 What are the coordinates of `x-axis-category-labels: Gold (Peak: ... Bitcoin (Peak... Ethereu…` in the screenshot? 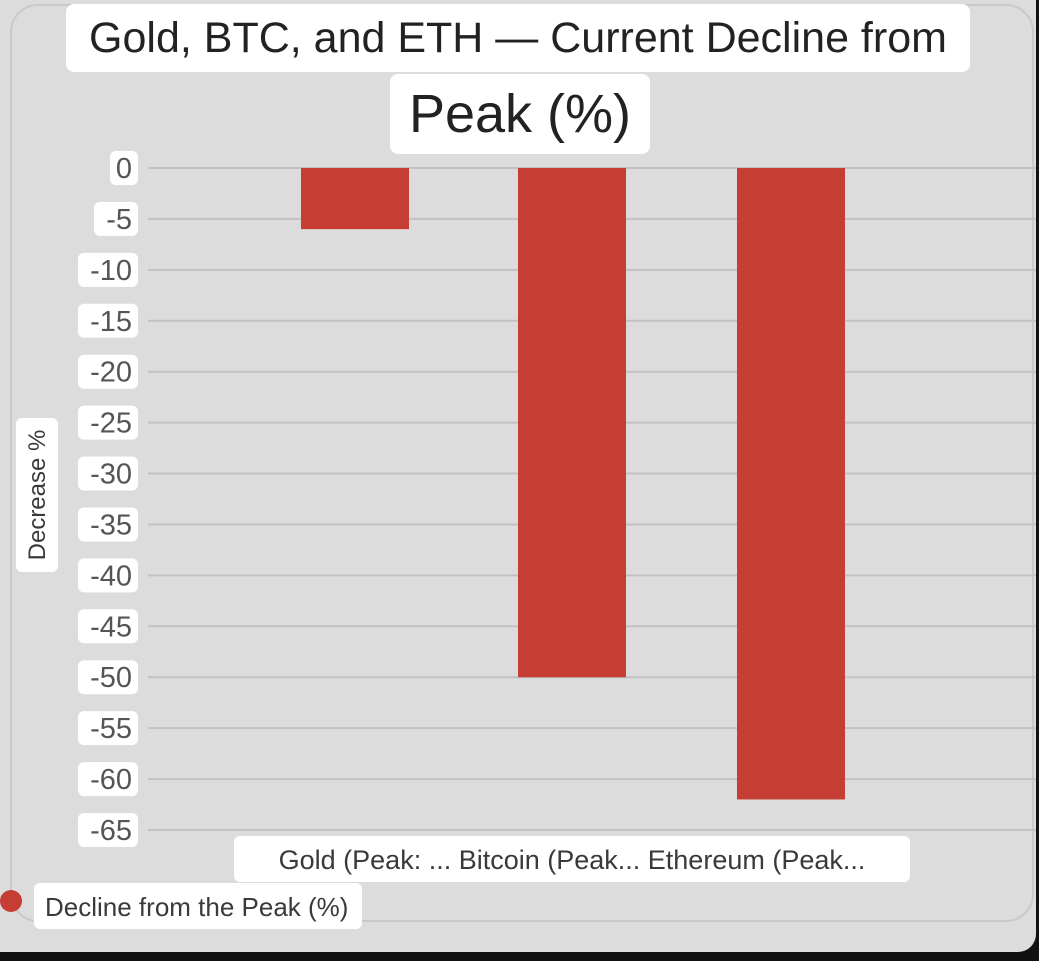 It's located at (572, 860).